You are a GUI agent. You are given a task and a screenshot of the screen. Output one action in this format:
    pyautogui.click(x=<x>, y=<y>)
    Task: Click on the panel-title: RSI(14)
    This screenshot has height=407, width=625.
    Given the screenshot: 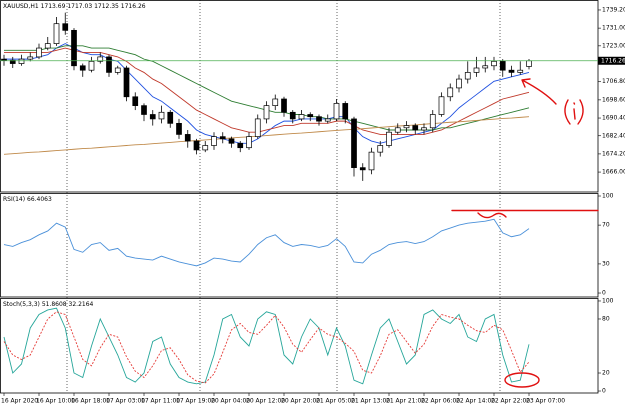 What is the action you would take?
    pyautogui.click(x=14, y=199)
    